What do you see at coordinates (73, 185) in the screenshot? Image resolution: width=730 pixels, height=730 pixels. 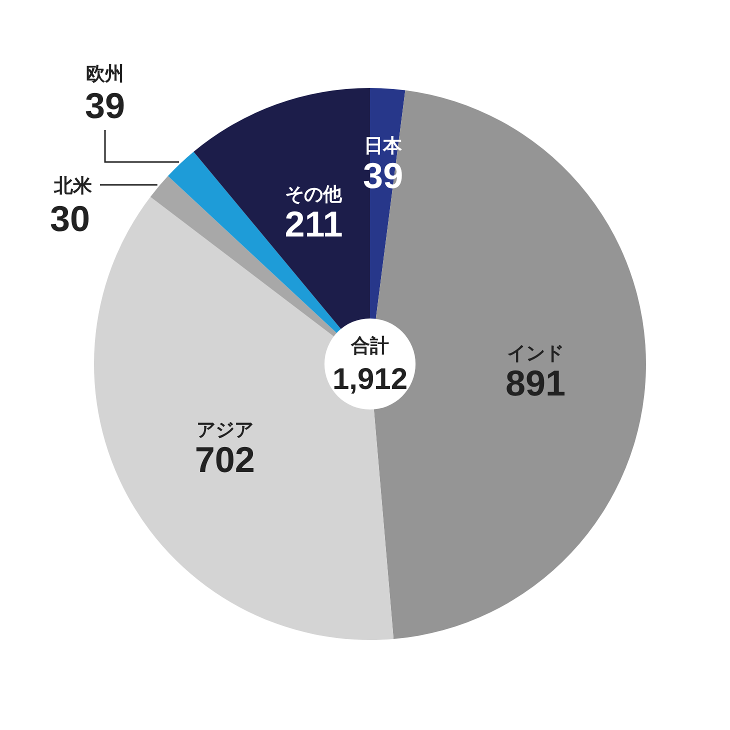 I see `slice-label: 北米` at bounding box center [73, 185].